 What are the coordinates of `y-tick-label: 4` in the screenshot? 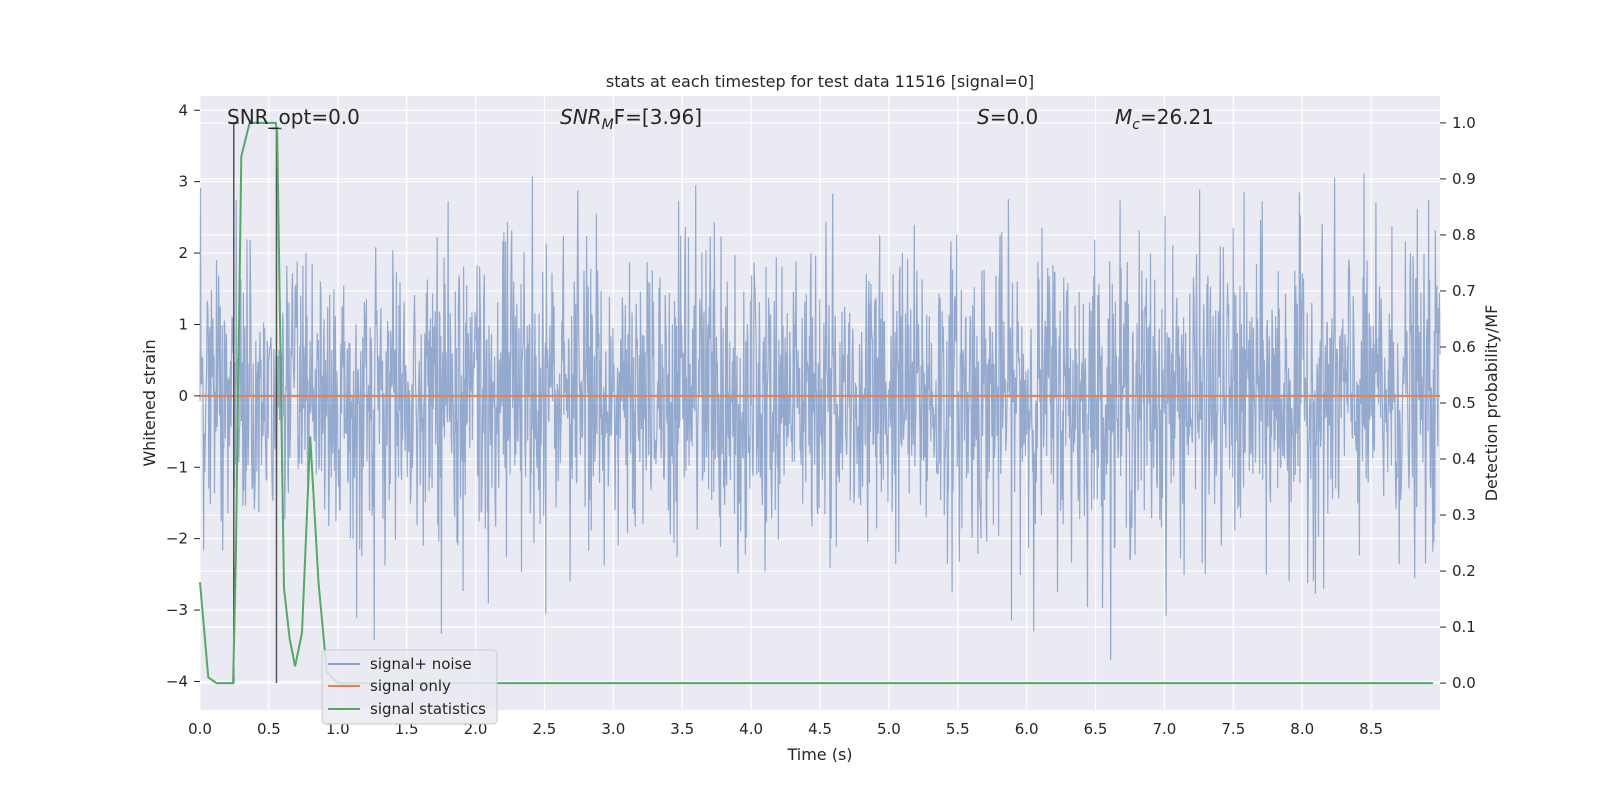 It's located at (183, 110).